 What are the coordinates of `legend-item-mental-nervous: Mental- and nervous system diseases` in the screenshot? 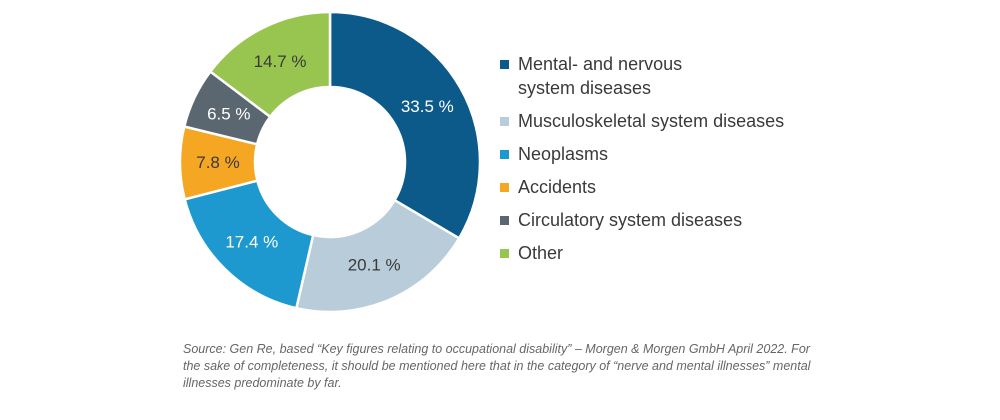 It's located at (665, 76).